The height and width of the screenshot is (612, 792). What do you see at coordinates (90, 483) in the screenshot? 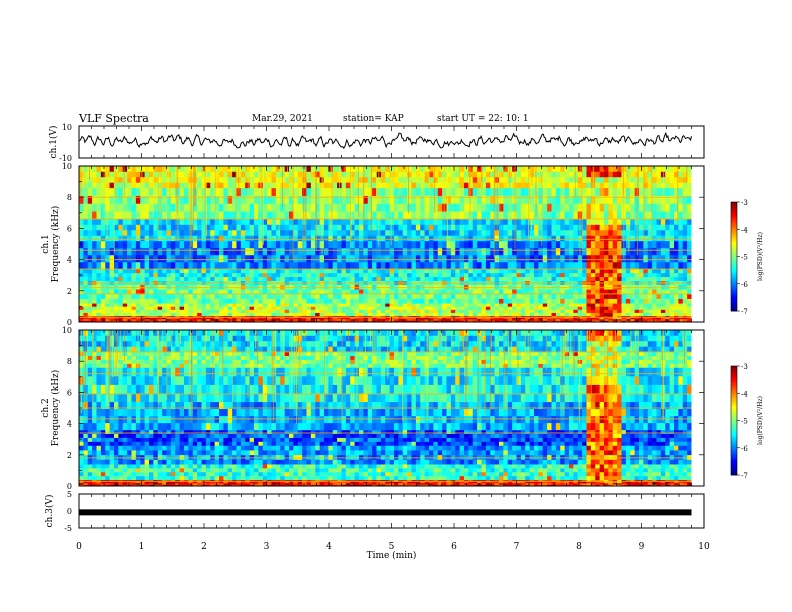
I see `ch2-cell` at bounding box center [90, 483].